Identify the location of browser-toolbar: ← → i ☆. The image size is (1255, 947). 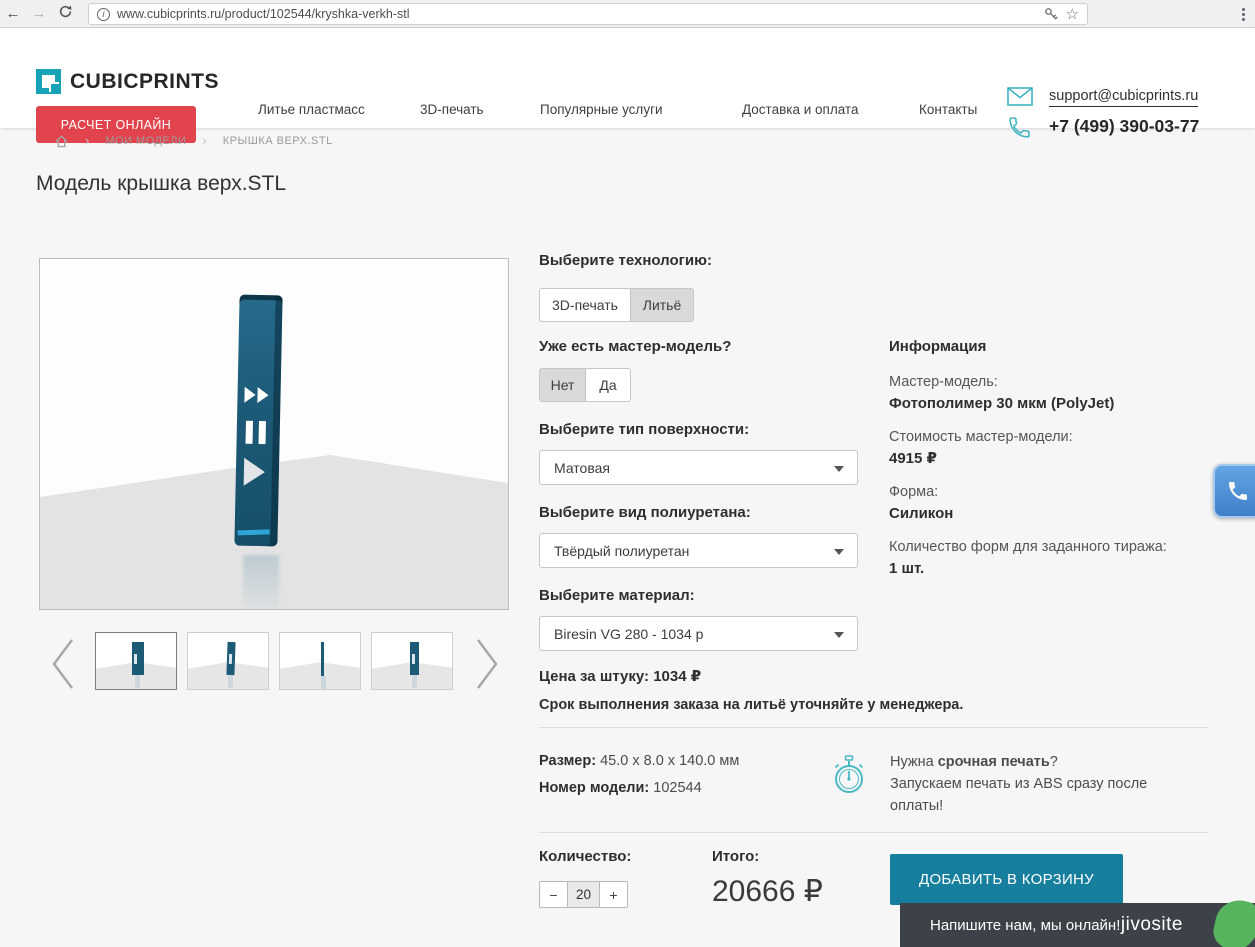
(627, 14).